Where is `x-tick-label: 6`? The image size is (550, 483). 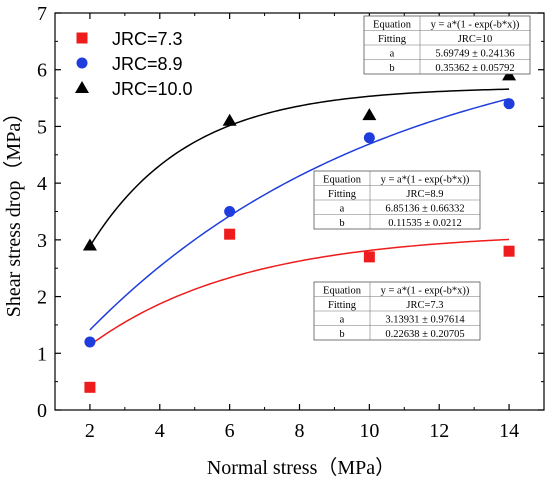
x-tick-label: 6 is located at coordinates (230, 431).